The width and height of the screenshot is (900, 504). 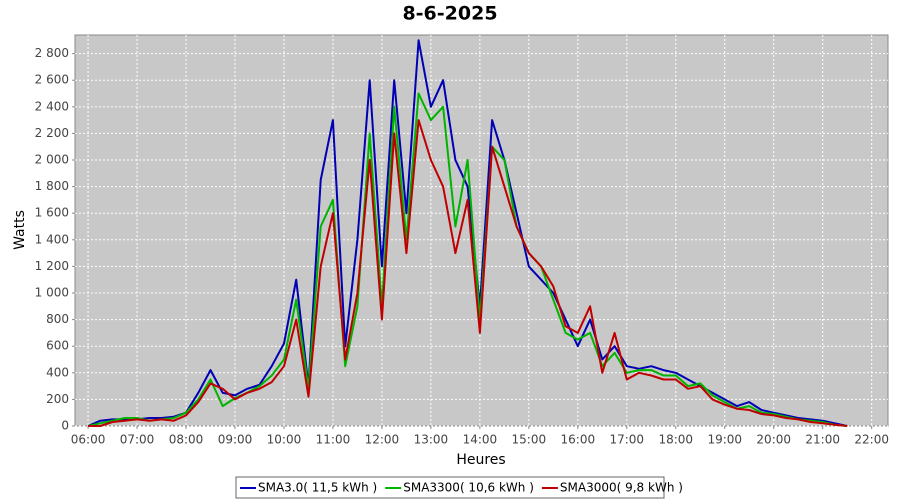 What do you see at coordinates (20, 230) in the screenshot?
I see `y-axis-label: Watts` at bounding box center [20, 230].